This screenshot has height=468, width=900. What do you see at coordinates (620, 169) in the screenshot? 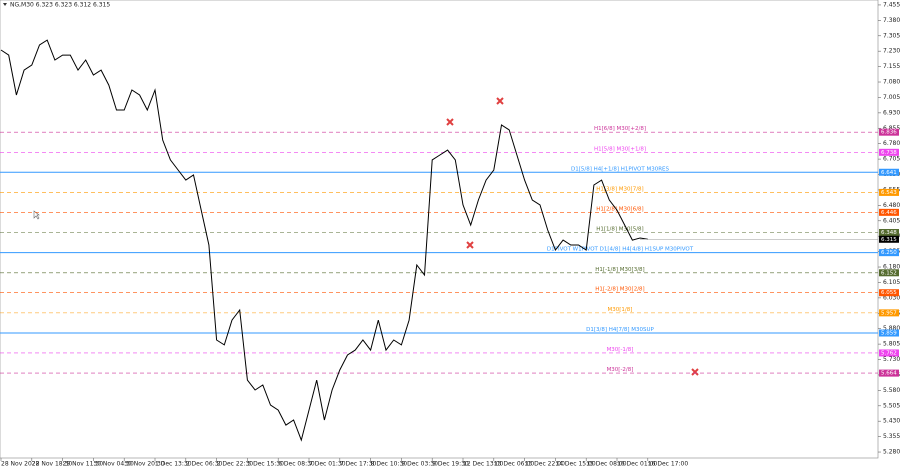
I see `level-label: D1[5/8] H4[+1/8] H1PIVOT M30RES` at bounding box center [620, 169].